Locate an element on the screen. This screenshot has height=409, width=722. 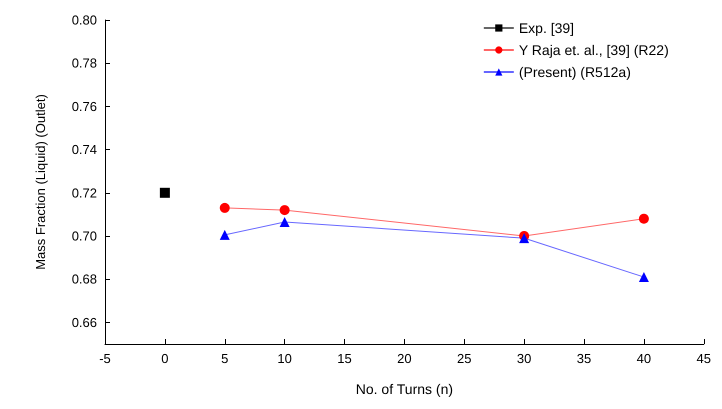
x-tick-label: 5 is located at coordinates (224, 358).